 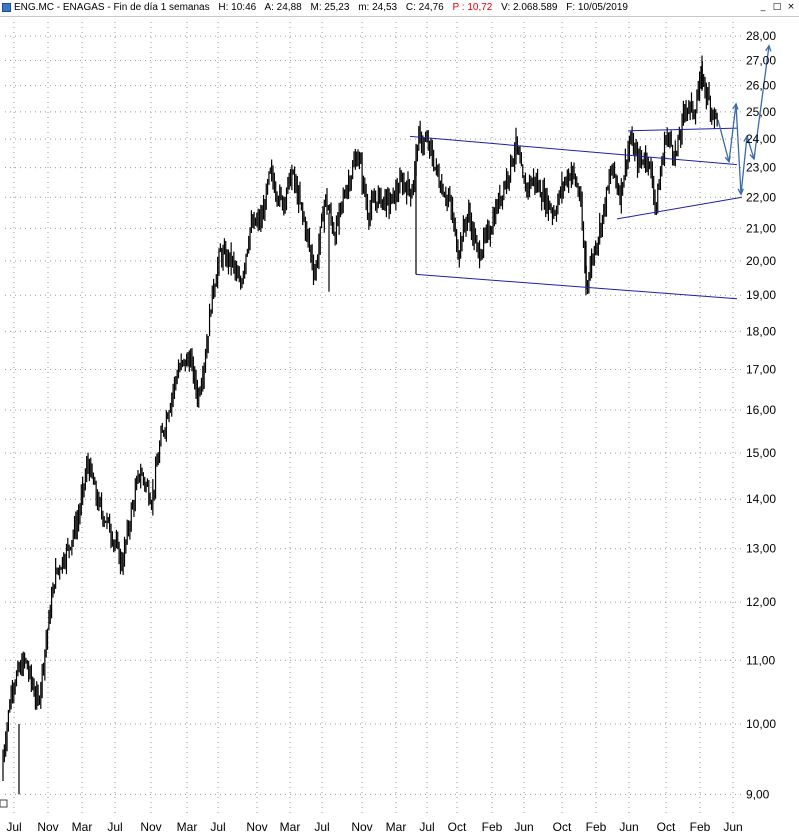 I want to click on projection-arrowhead, so click(x=768, y=48).